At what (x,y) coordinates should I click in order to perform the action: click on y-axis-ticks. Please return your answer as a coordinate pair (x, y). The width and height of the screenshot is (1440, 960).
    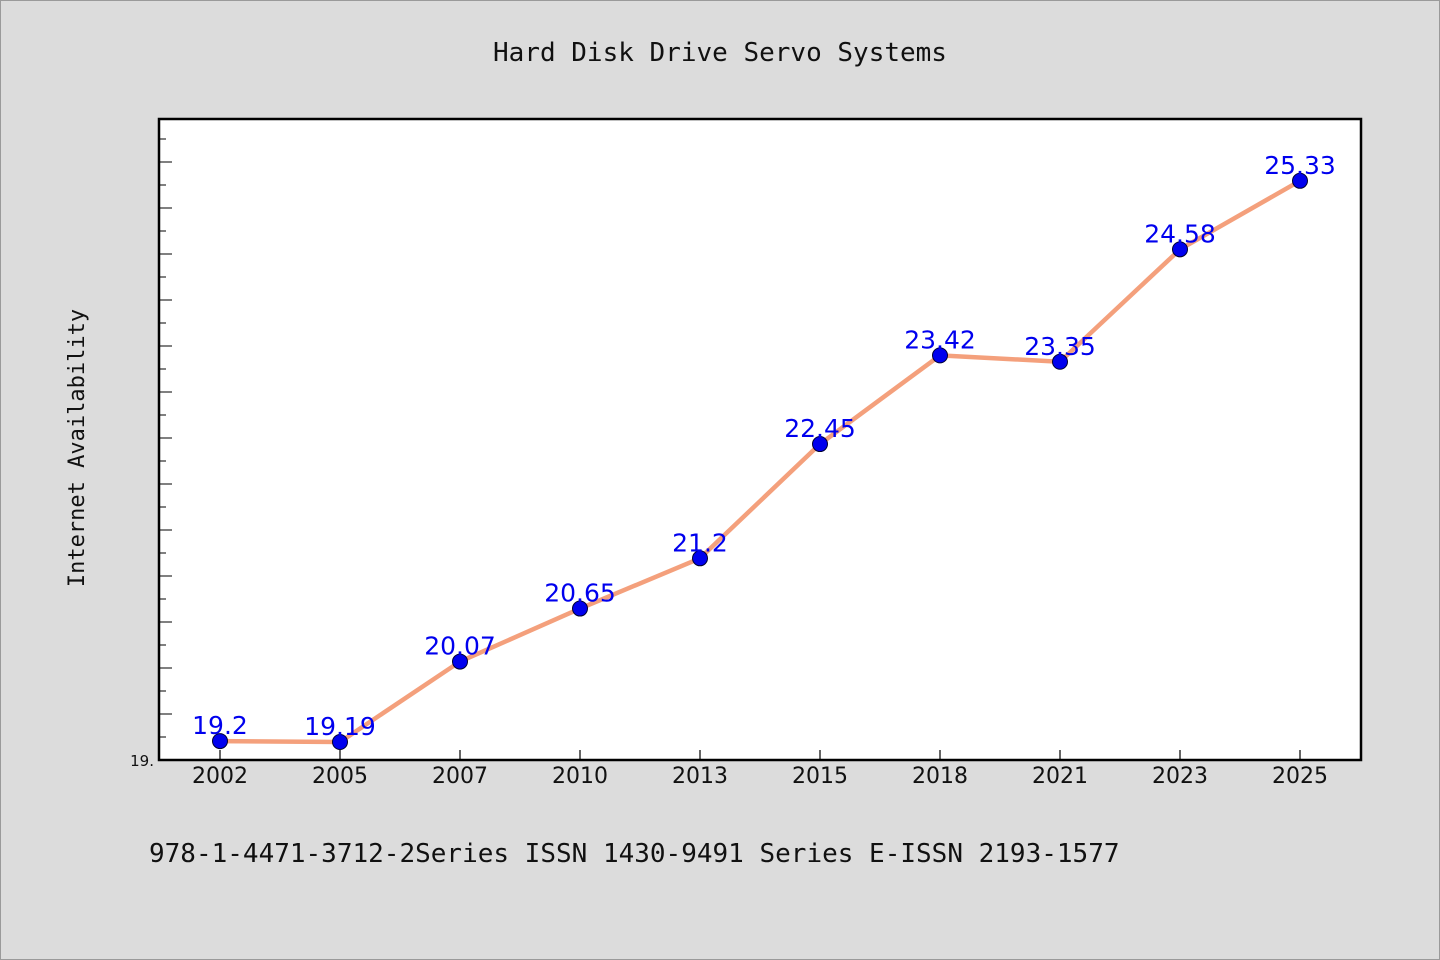
    Looking at the image, I should click on (166, 438).